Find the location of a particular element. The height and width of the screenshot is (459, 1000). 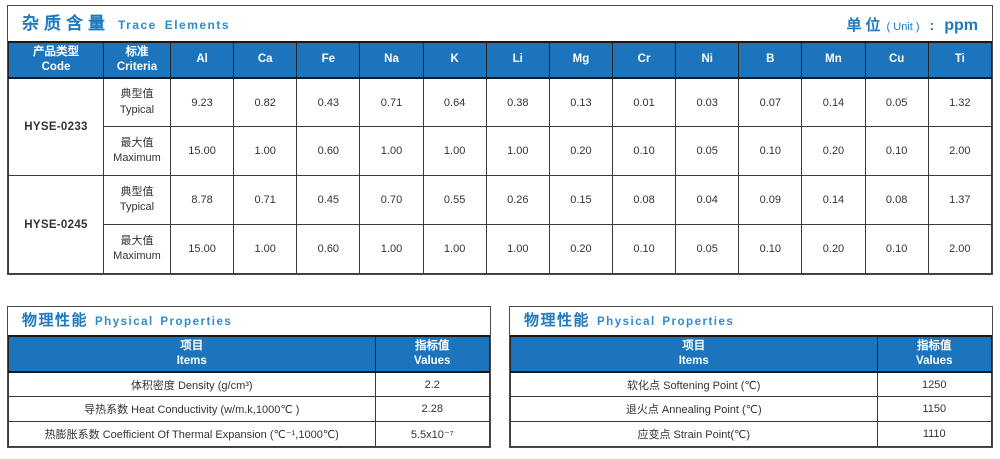

values-column-header: 指标值 Values is located at coordinates (934, 353).